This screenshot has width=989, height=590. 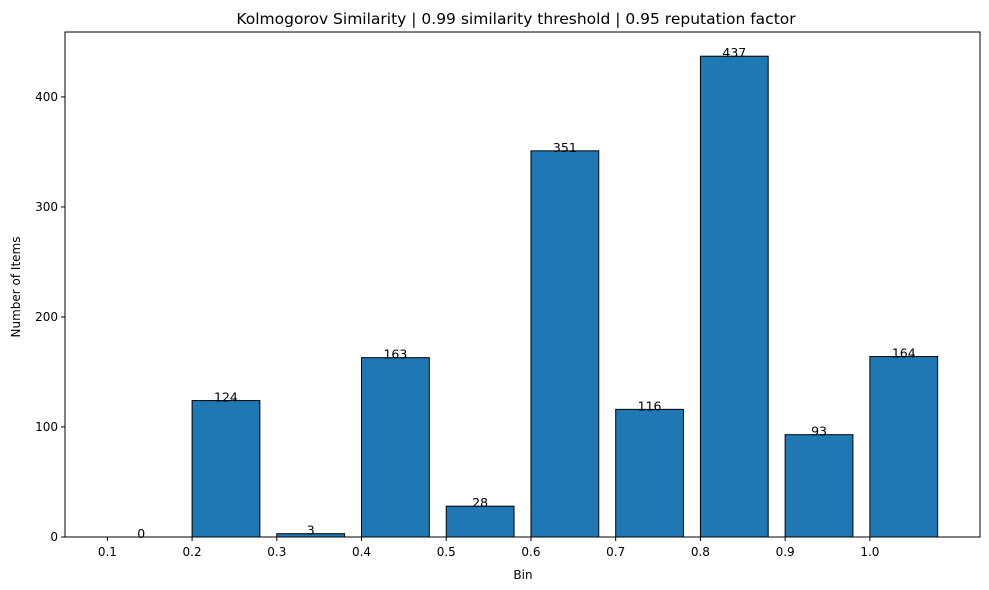 What do you see at coordinates (226, 397) in the screenshot?
I see `bar-value-label: 124` at bounding box center [226, 397].